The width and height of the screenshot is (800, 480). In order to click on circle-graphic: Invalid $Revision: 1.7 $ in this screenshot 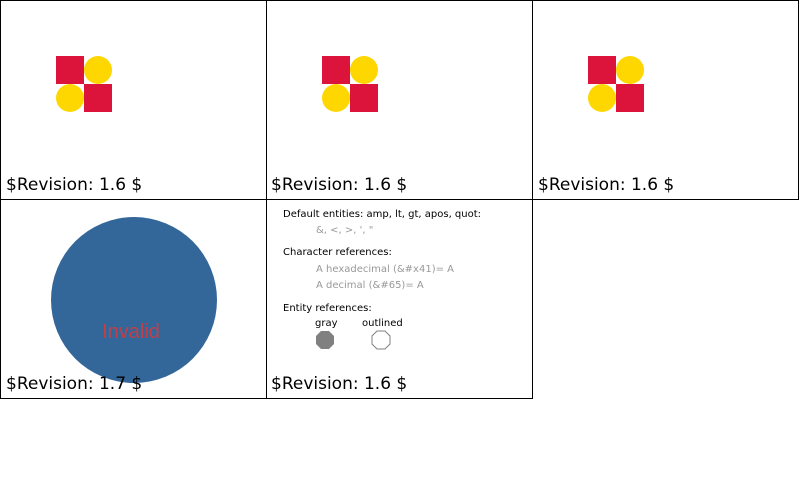, I will do `click(111, 305)`.